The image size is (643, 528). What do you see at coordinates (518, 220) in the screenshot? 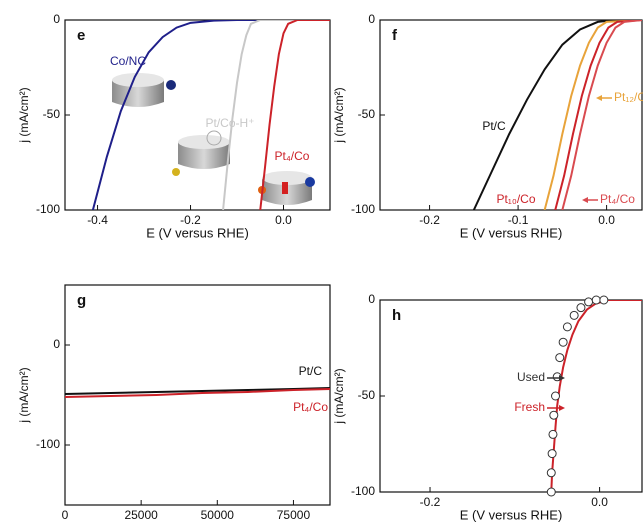
I see `x-tick-label: -0.1` at bounding box center [518, 220].